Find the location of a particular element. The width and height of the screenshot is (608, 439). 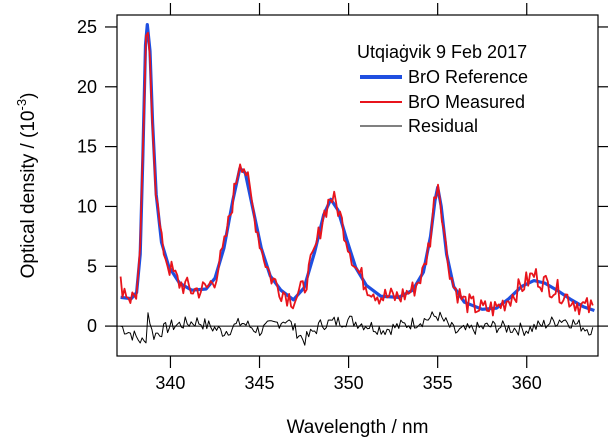

x-tick-label: 360 is located at coordinates (527, 383).